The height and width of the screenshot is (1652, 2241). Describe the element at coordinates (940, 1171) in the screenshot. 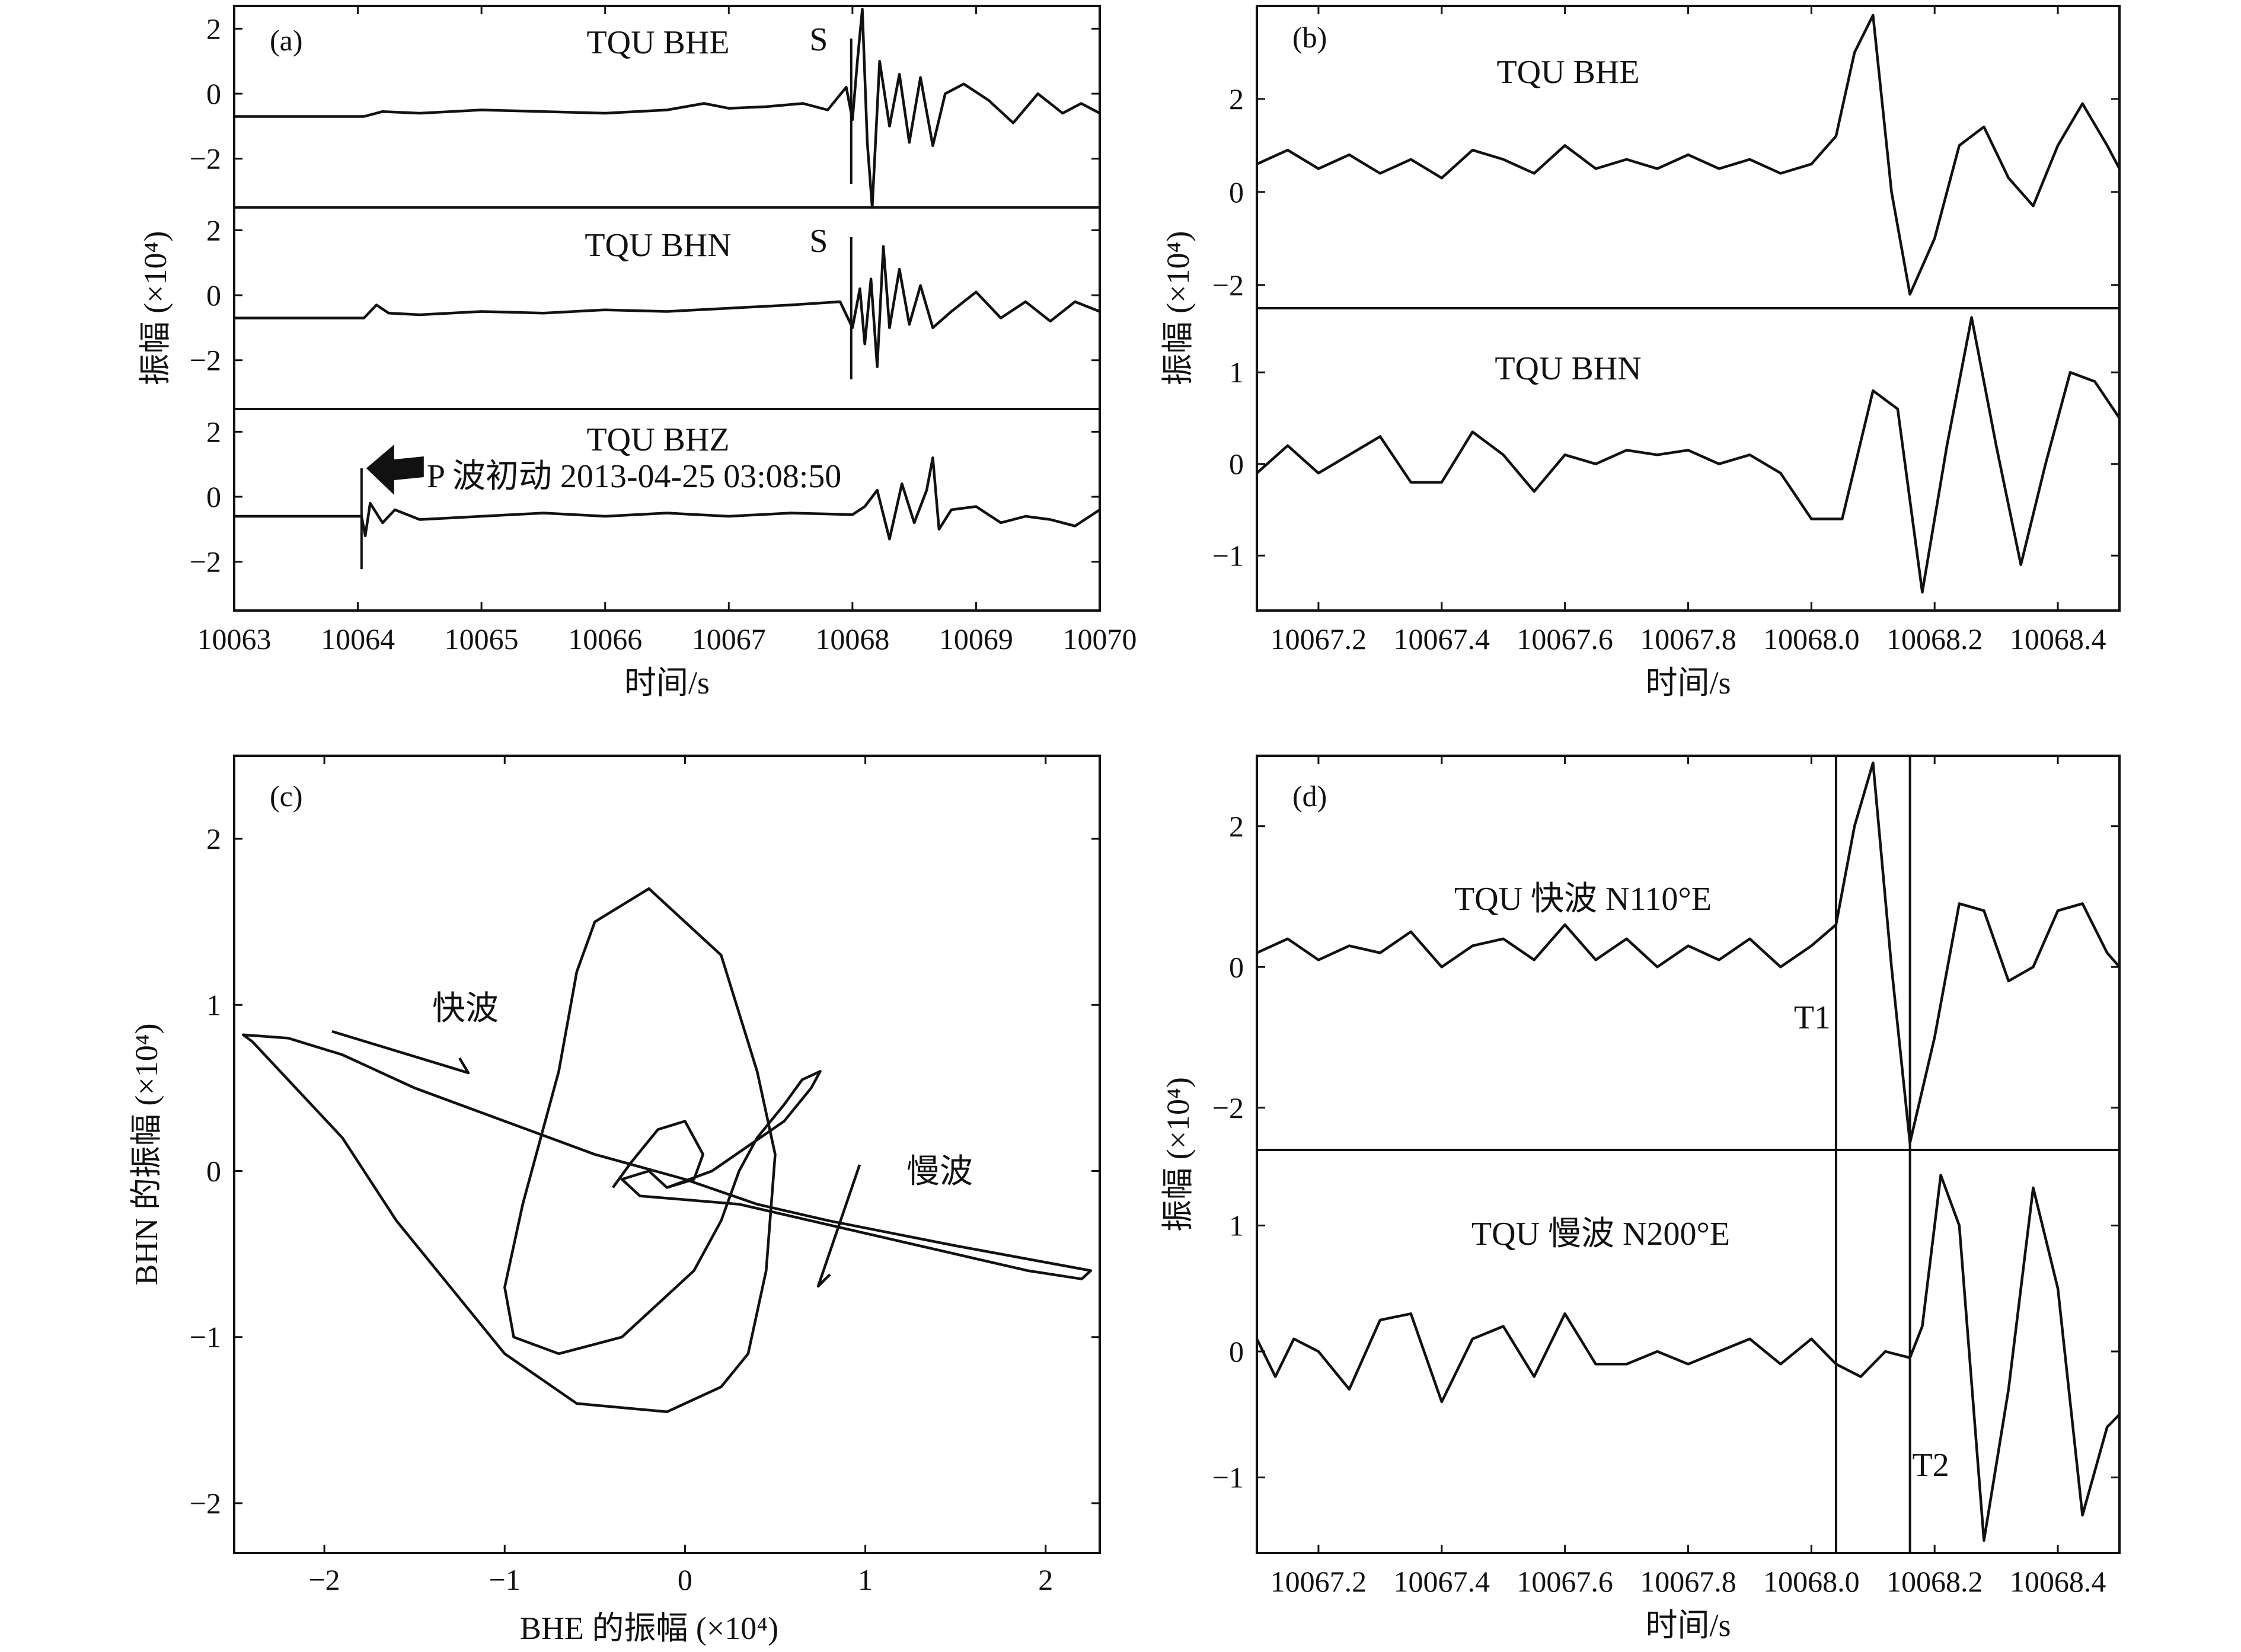

I see `slow-wave-label: 慢波` at that location.